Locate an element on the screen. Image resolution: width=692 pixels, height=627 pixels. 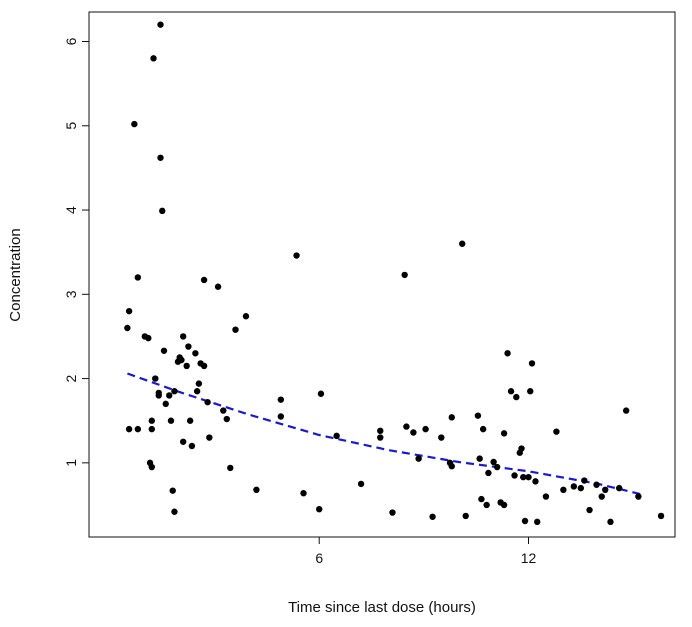
y-tick-label: 5 is located at coordinates (71, 126).